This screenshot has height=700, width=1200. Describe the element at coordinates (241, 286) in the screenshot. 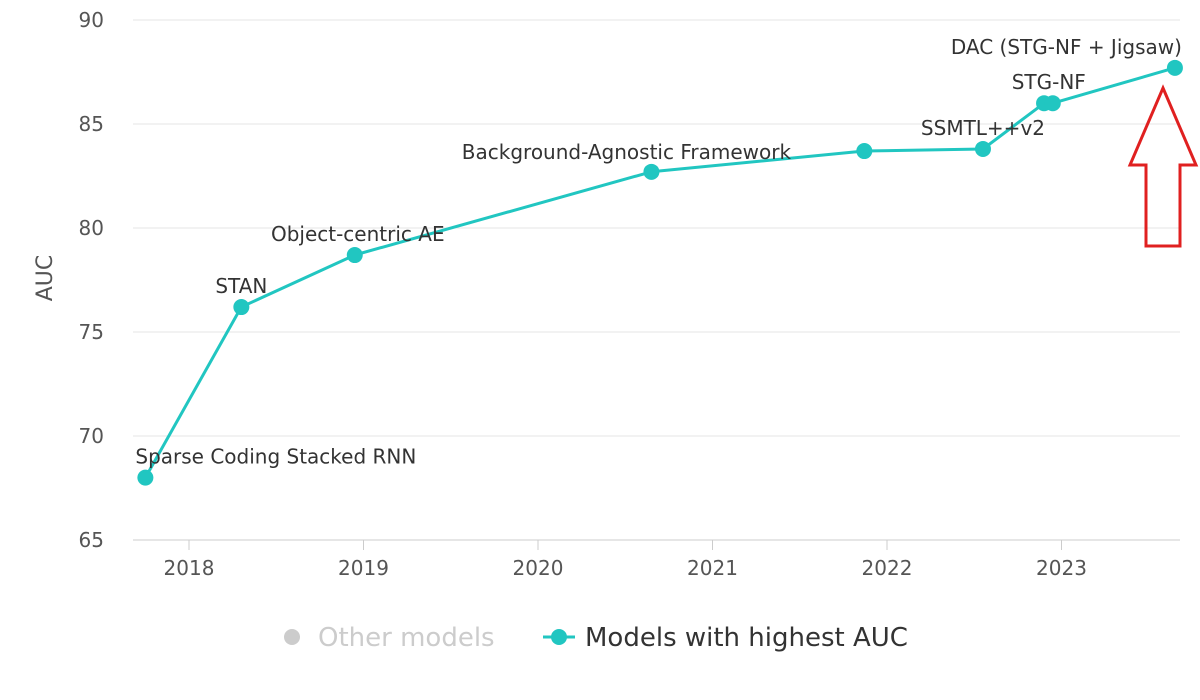

I see `point-label: STAN` at that location.